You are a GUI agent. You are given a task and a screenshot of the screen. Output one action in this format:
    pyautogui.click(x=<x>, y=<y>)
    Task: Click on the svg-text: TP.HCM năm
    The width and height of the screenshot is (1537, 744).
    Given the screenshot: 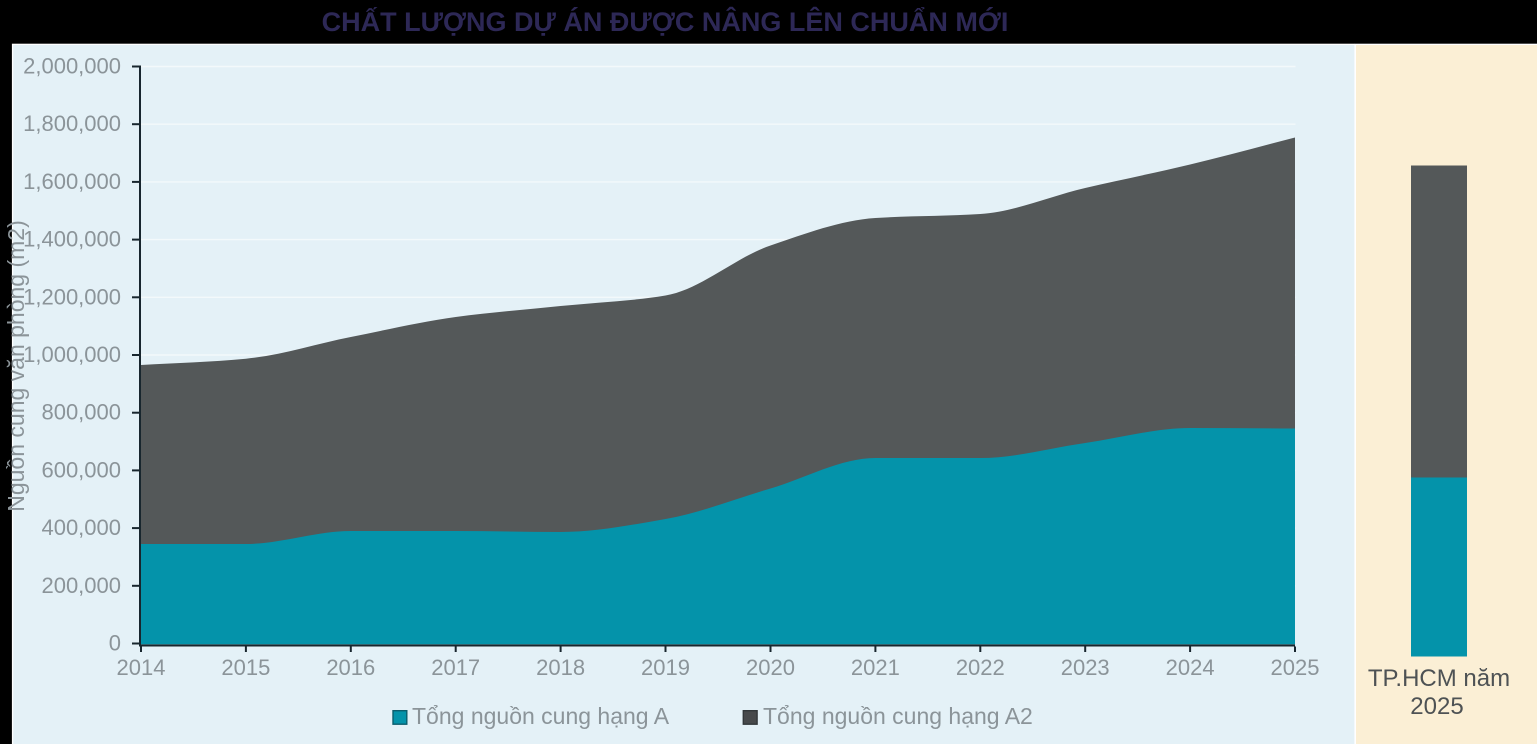 What is the action you would take?
    pyautogui.click(x=1439, y=678)
    